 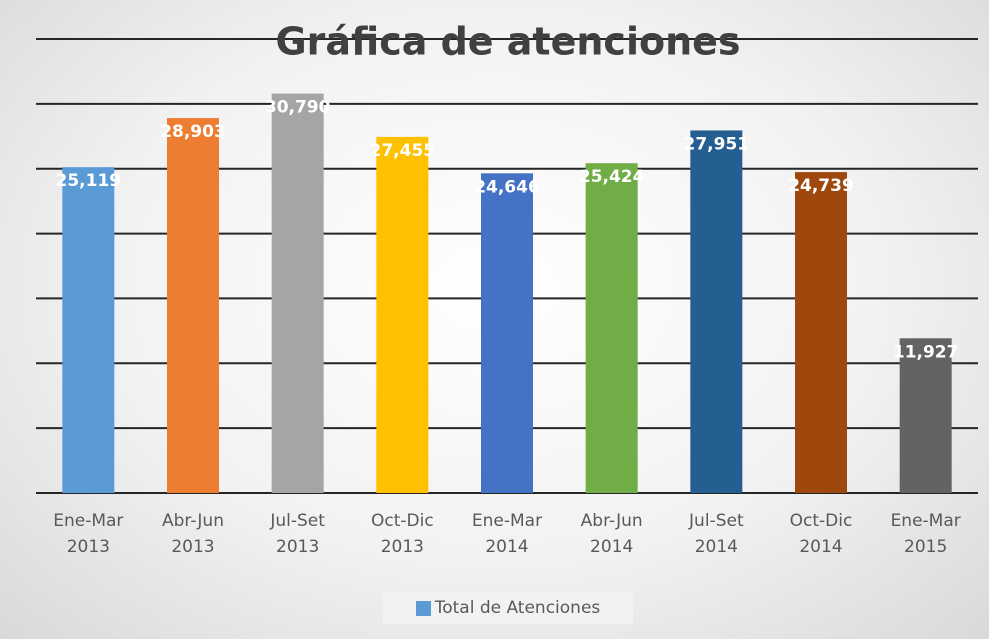 I want to click on data-label: 24,646, so click(x=507, y=187).